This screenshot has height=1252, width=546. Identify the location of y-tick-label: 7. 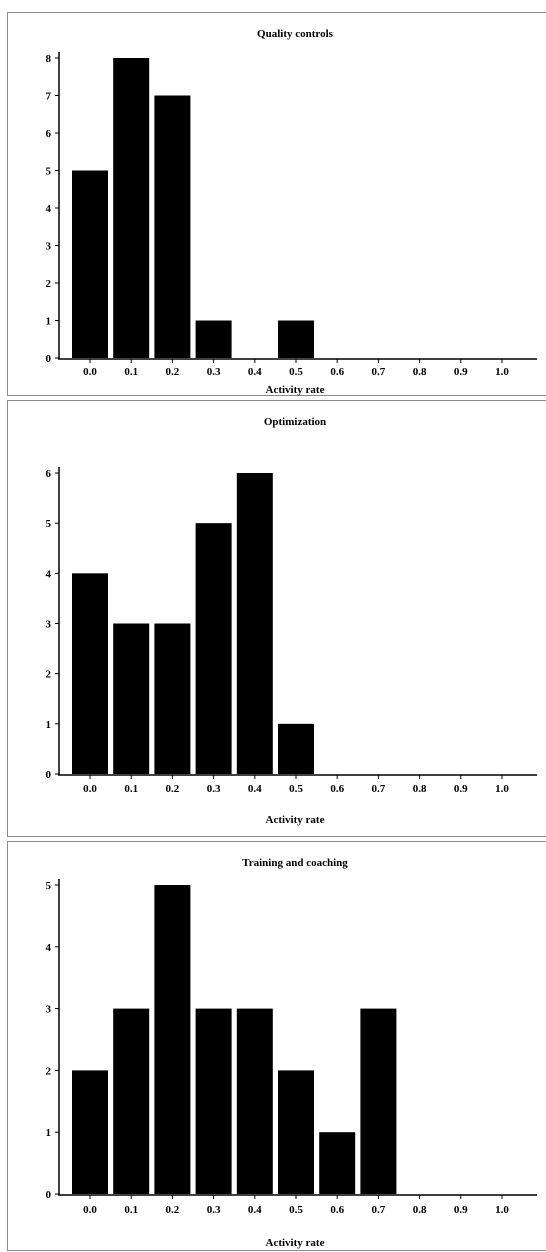
(49, 97).